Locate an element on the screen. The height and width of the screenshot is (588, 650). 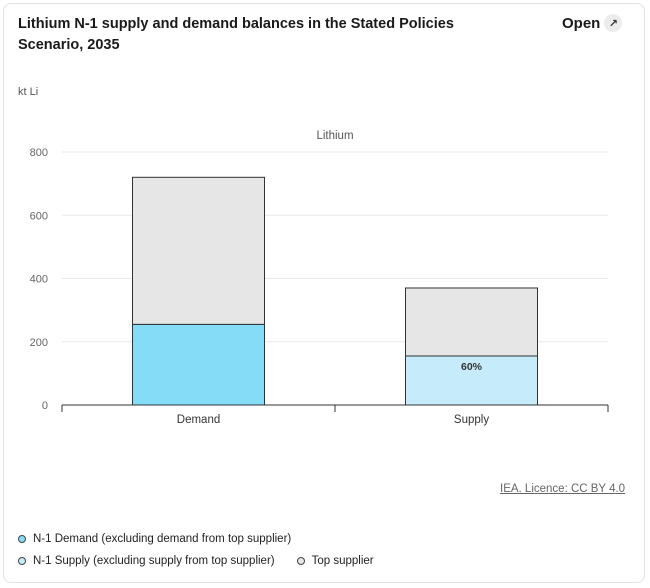
open-button-label: Open is located at coordinates (581, 23).